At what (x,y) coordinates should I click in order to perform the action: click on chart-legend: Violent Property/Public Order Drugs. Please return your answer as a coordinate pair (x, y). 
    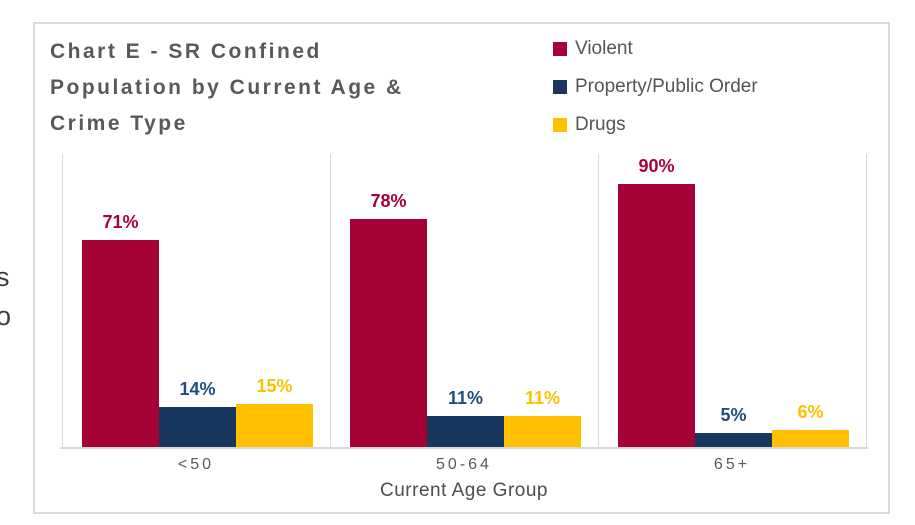
    Looking at the image, I should click on (655, 87).